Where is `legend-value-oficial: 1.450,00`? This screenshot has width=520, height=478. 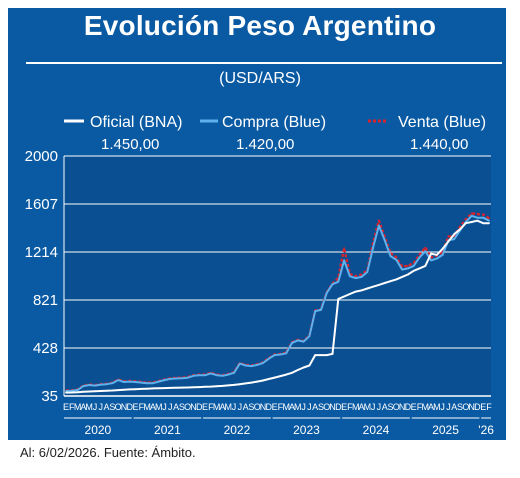
legend-value-oficial: 1.450,00 is located at coordinates (130, 144).